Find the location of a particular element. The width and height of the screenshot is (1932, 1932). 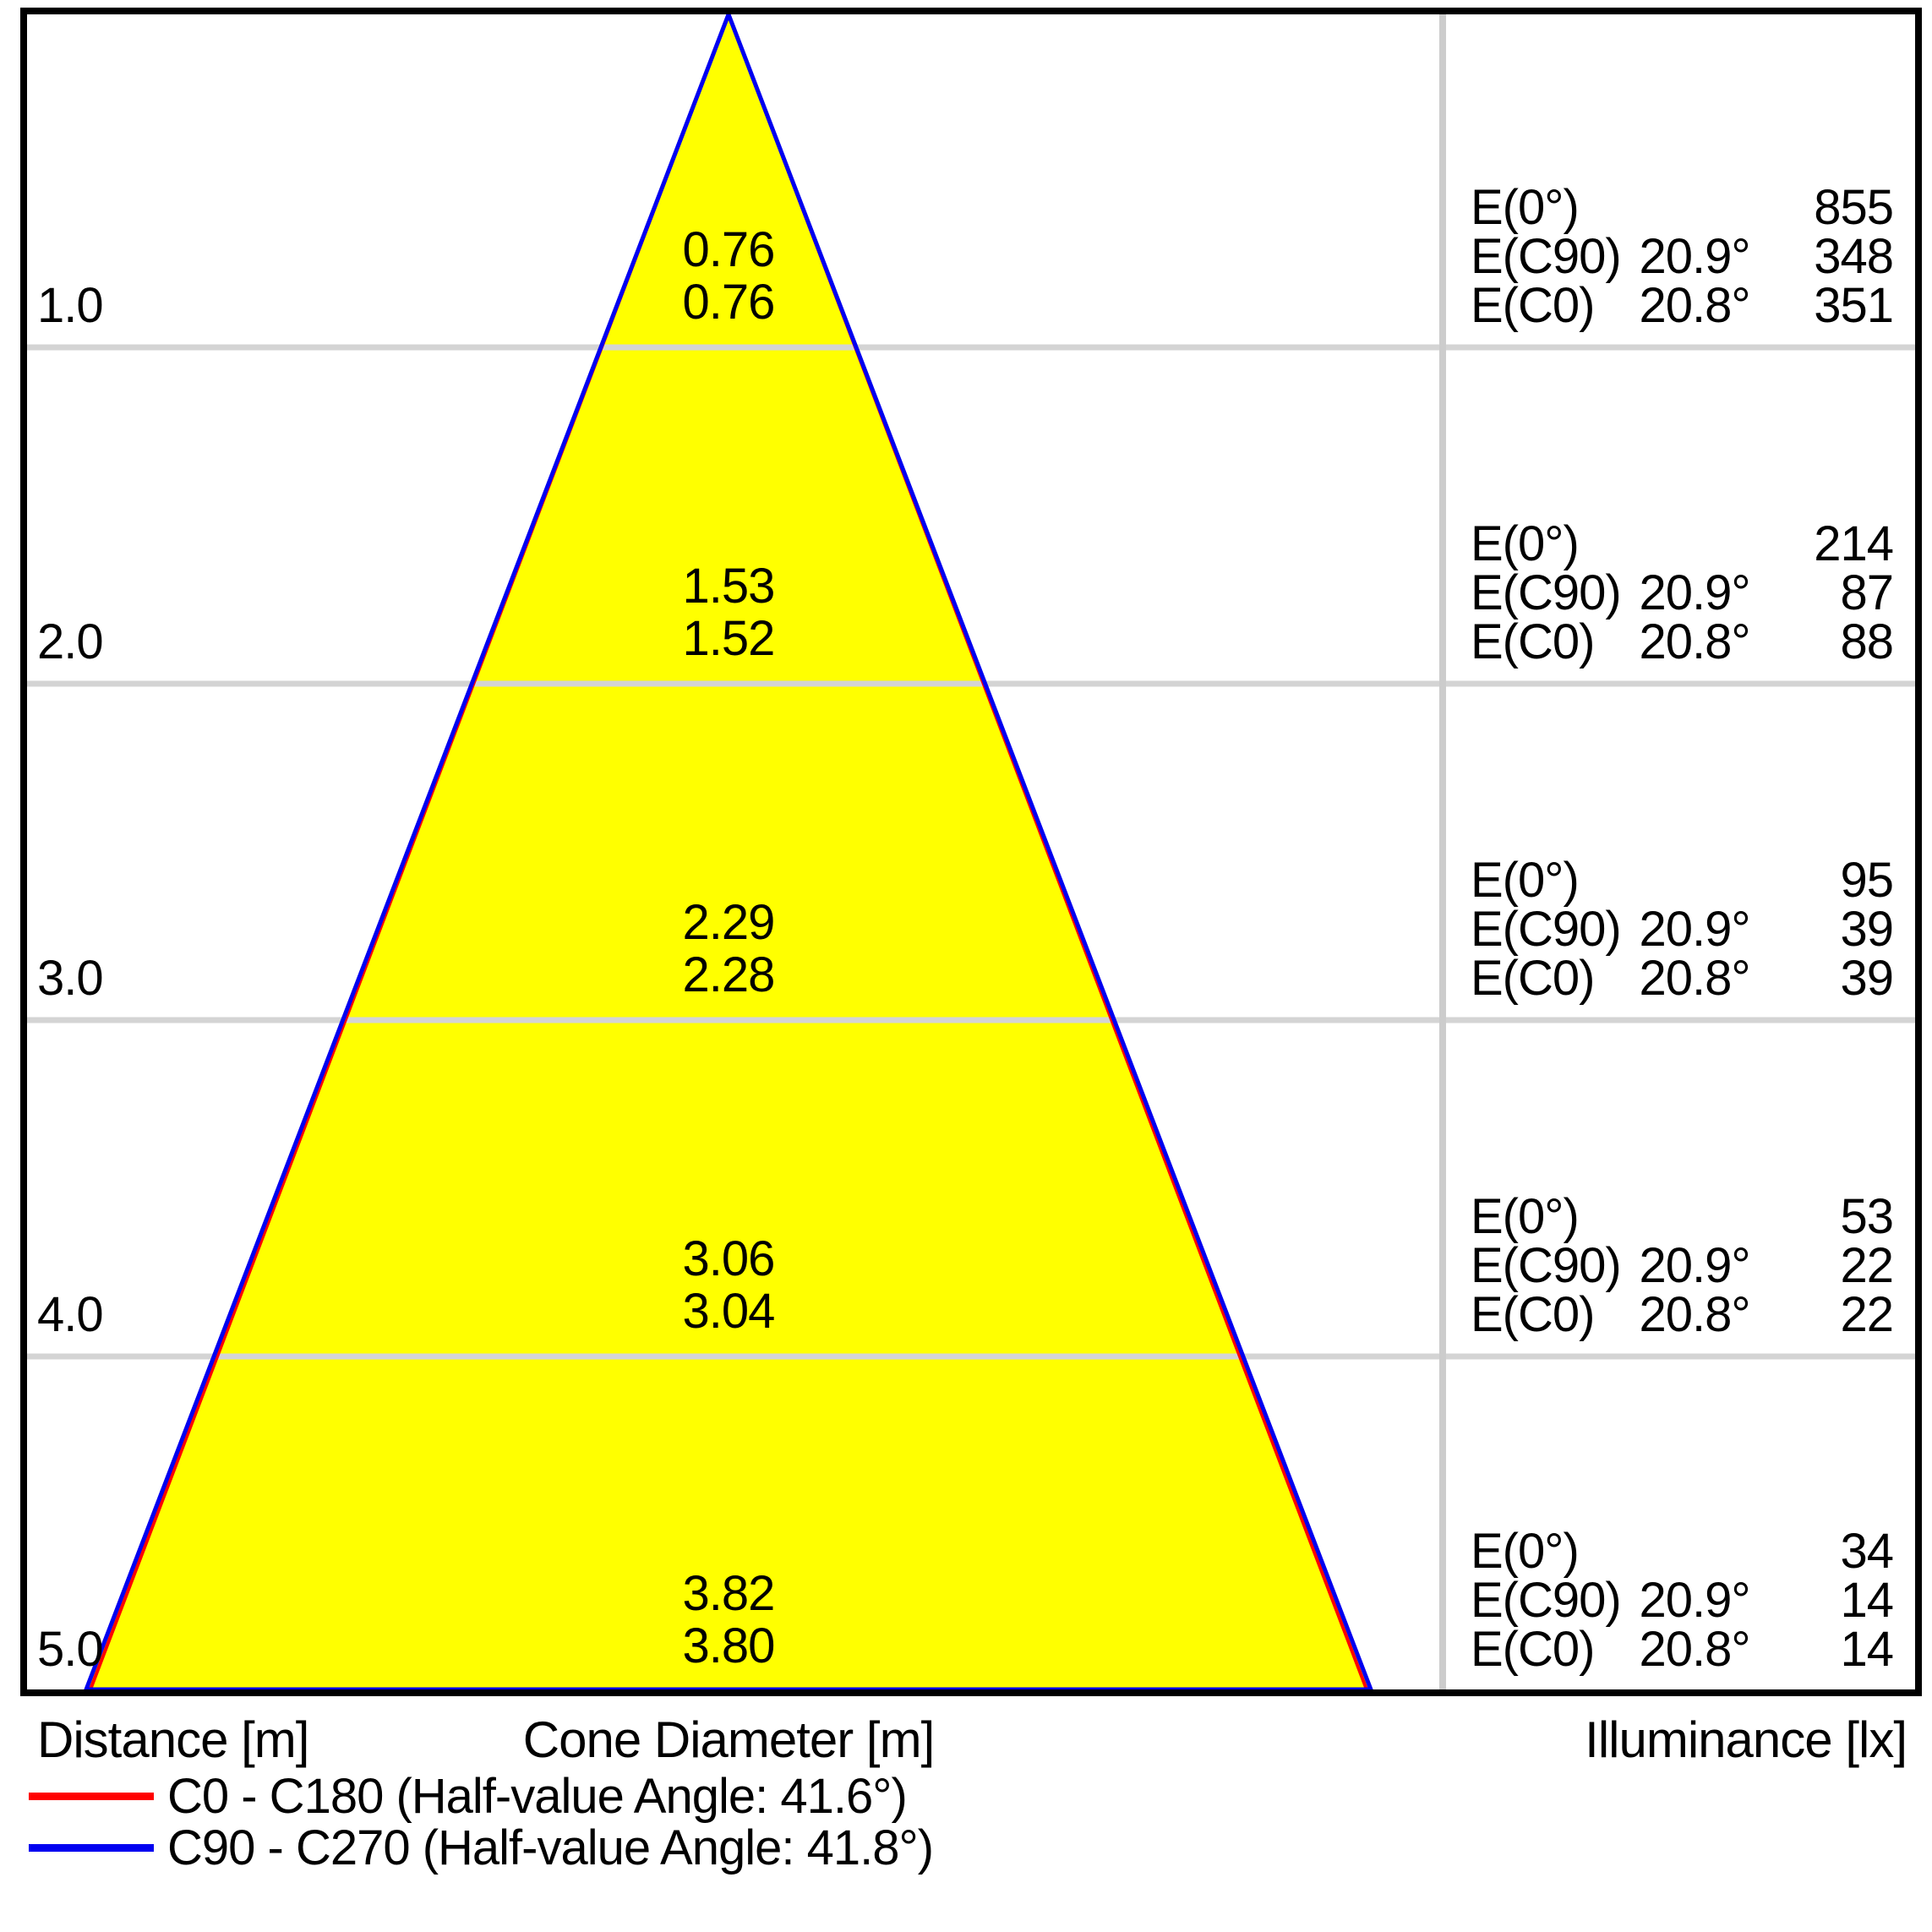

cone-diameter-c90-value: 1.53 is located at coordinates (729, 586).